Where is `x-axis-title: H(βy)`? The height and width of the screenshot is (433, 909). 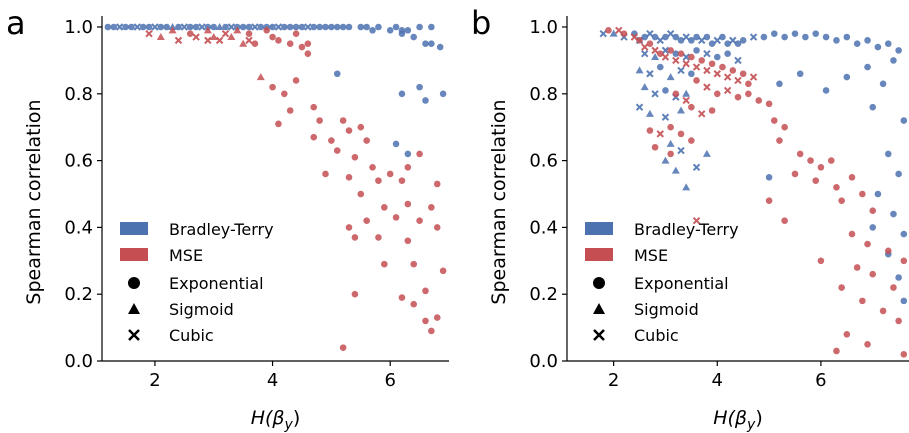 x-axis-title: H(βy) is located at coordinates (738, 420).